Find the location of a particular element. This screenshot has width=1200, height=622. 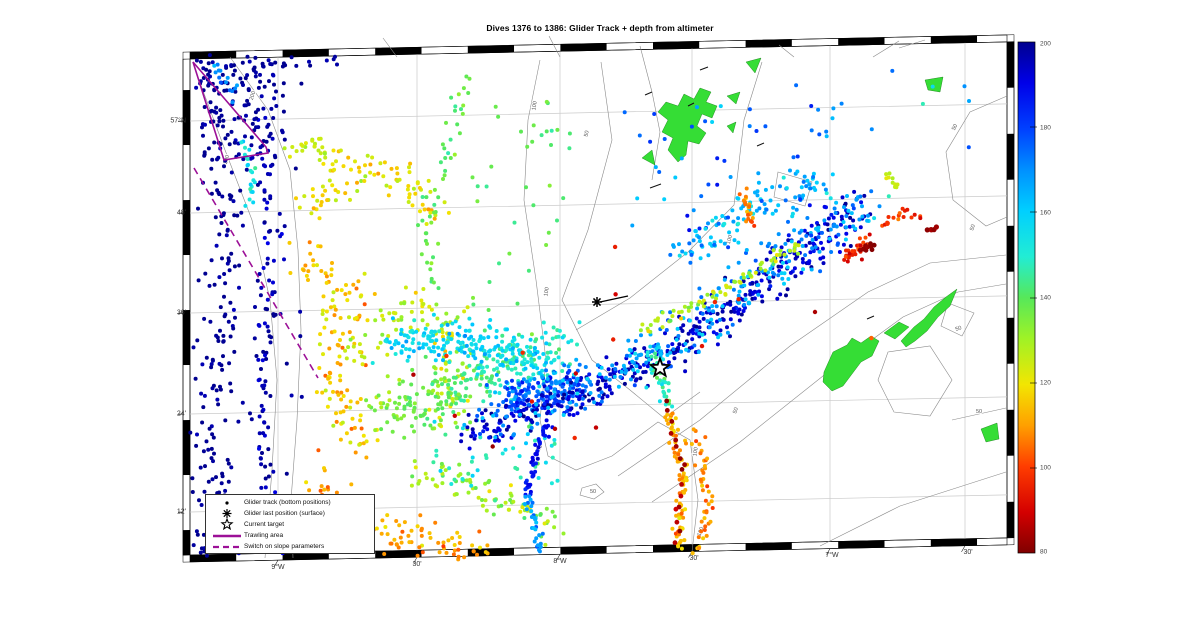

svg-text: 50 is located at coordinates (973, 228).